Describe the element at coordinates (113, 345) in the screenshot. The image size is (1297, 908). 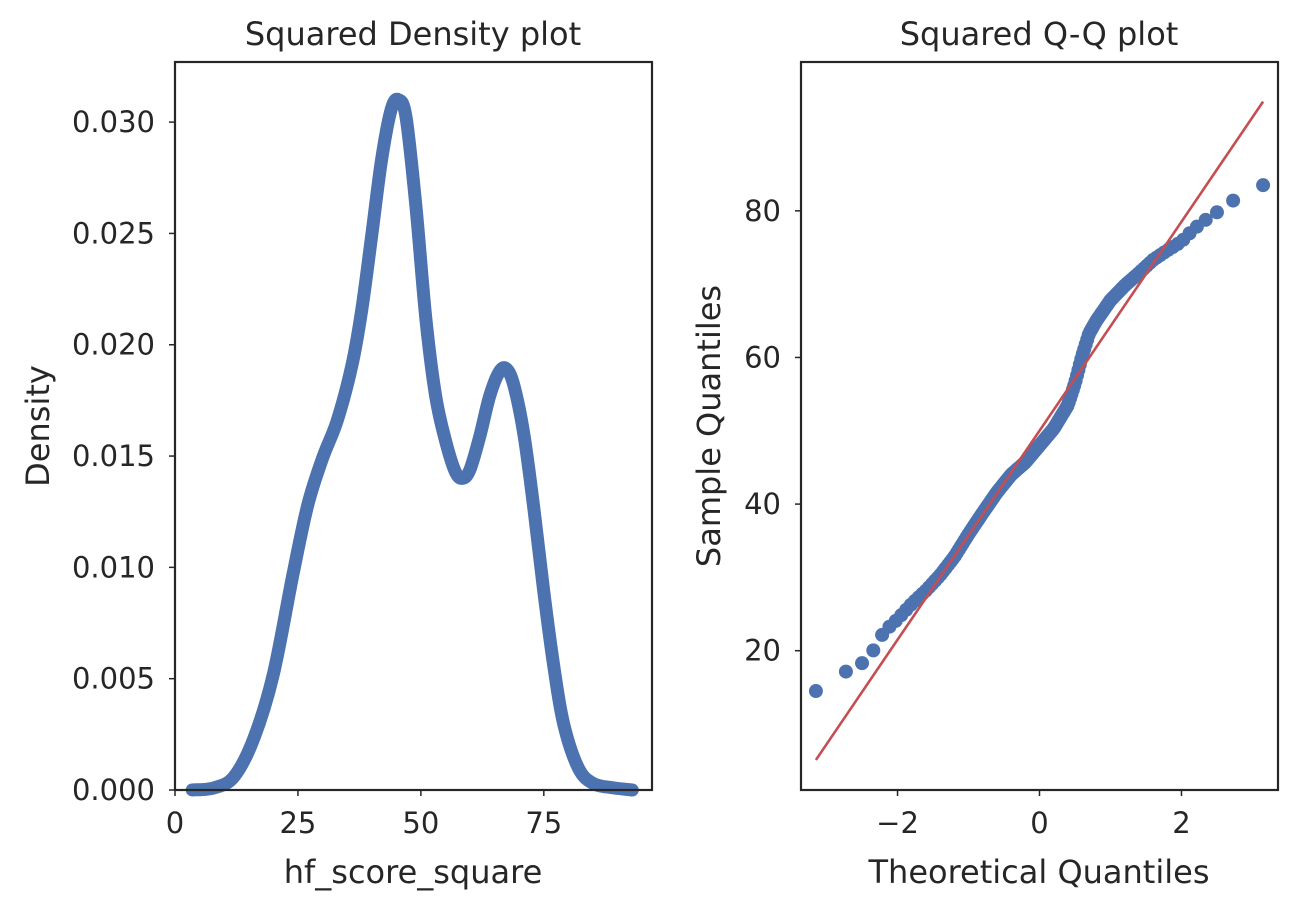
I see `y-tick-label: 0.020` at that location.